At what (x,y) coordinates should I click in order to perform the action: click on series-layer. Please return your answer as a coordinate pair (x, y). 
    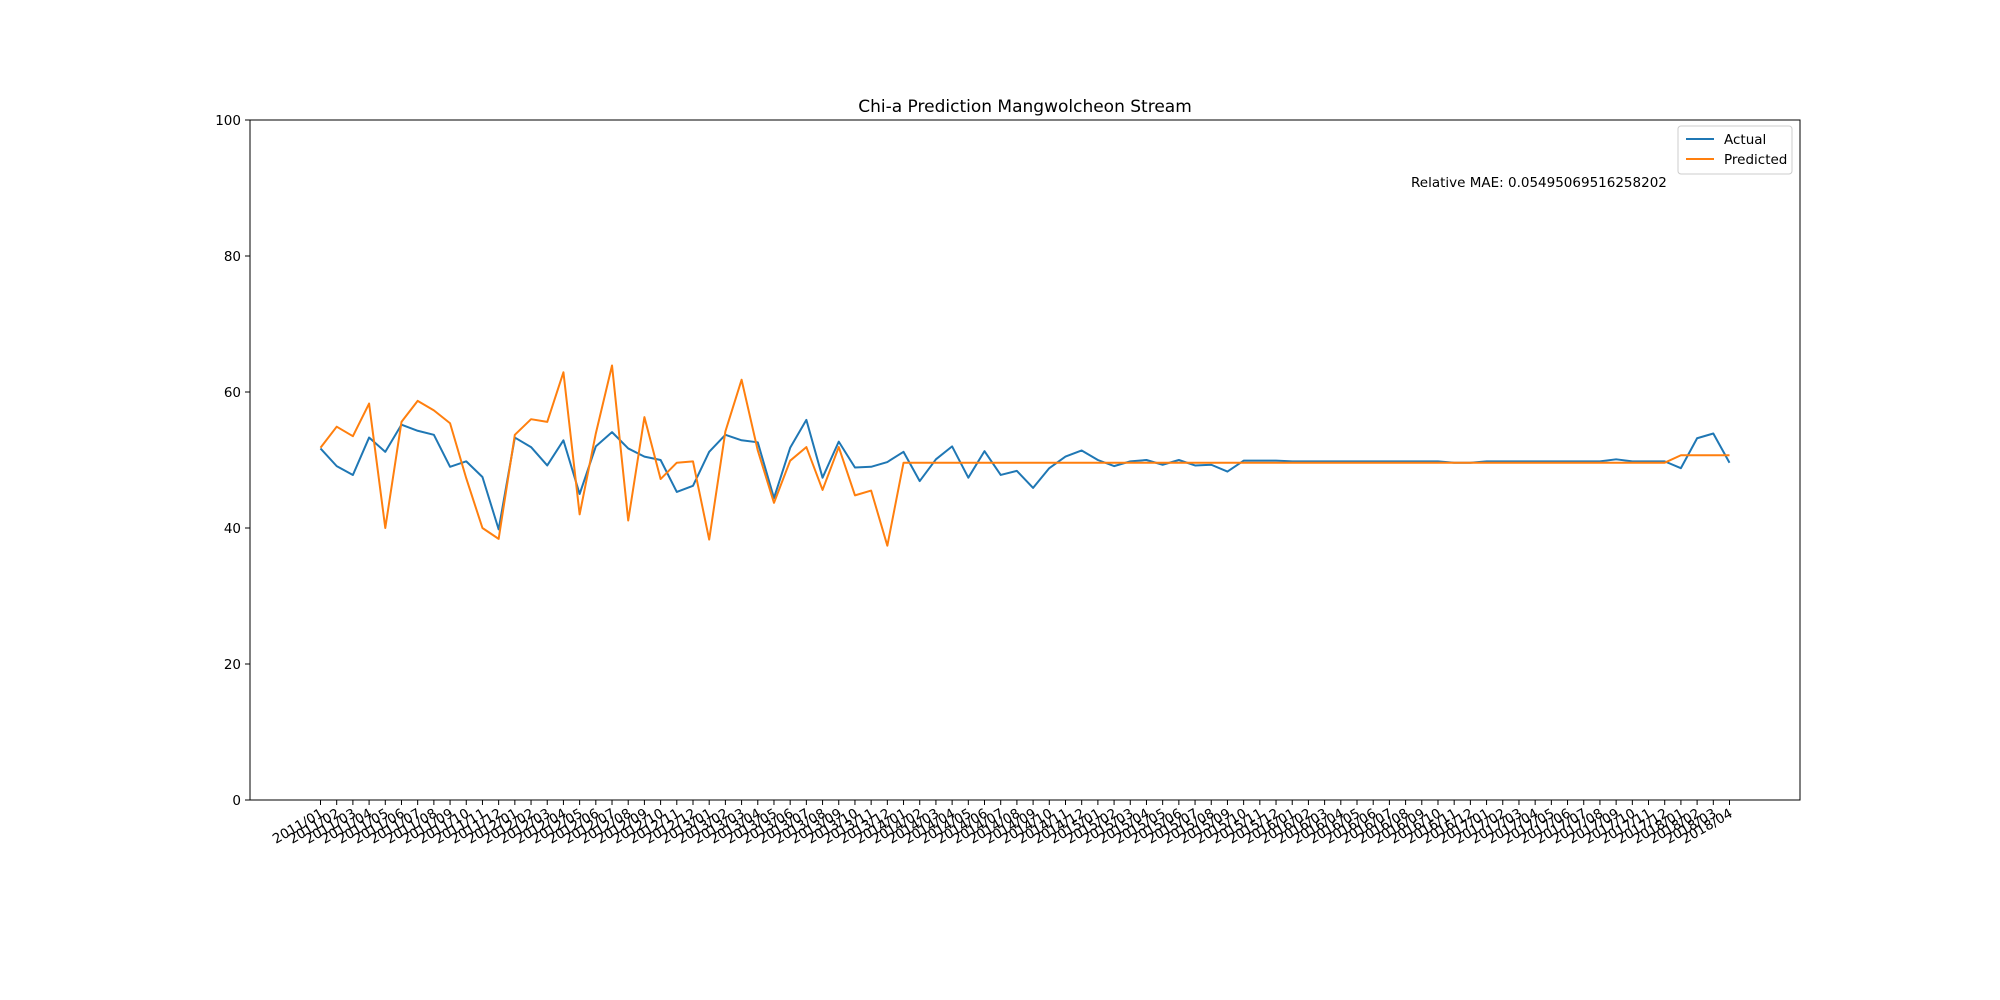
    Looking at the image, I should click on (1025, 455).